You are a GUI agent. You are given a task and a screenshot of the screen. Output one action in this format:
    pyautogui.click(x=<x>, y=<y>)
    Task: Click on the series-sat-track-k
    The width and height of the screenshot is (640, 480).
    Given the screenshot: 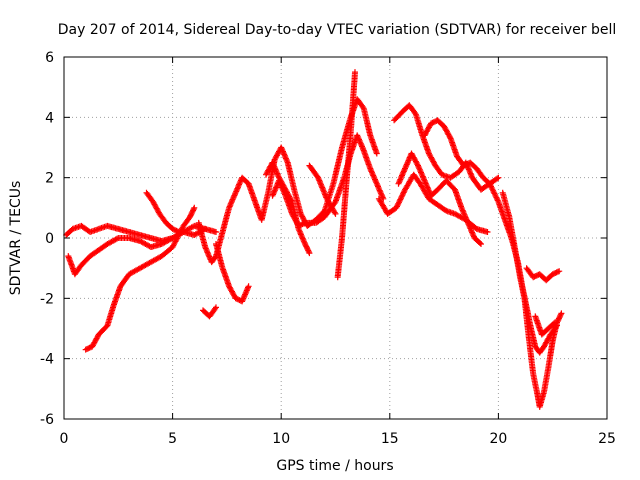 What is the action you would take?
    pyautogui.click(x=322, y=189)
    